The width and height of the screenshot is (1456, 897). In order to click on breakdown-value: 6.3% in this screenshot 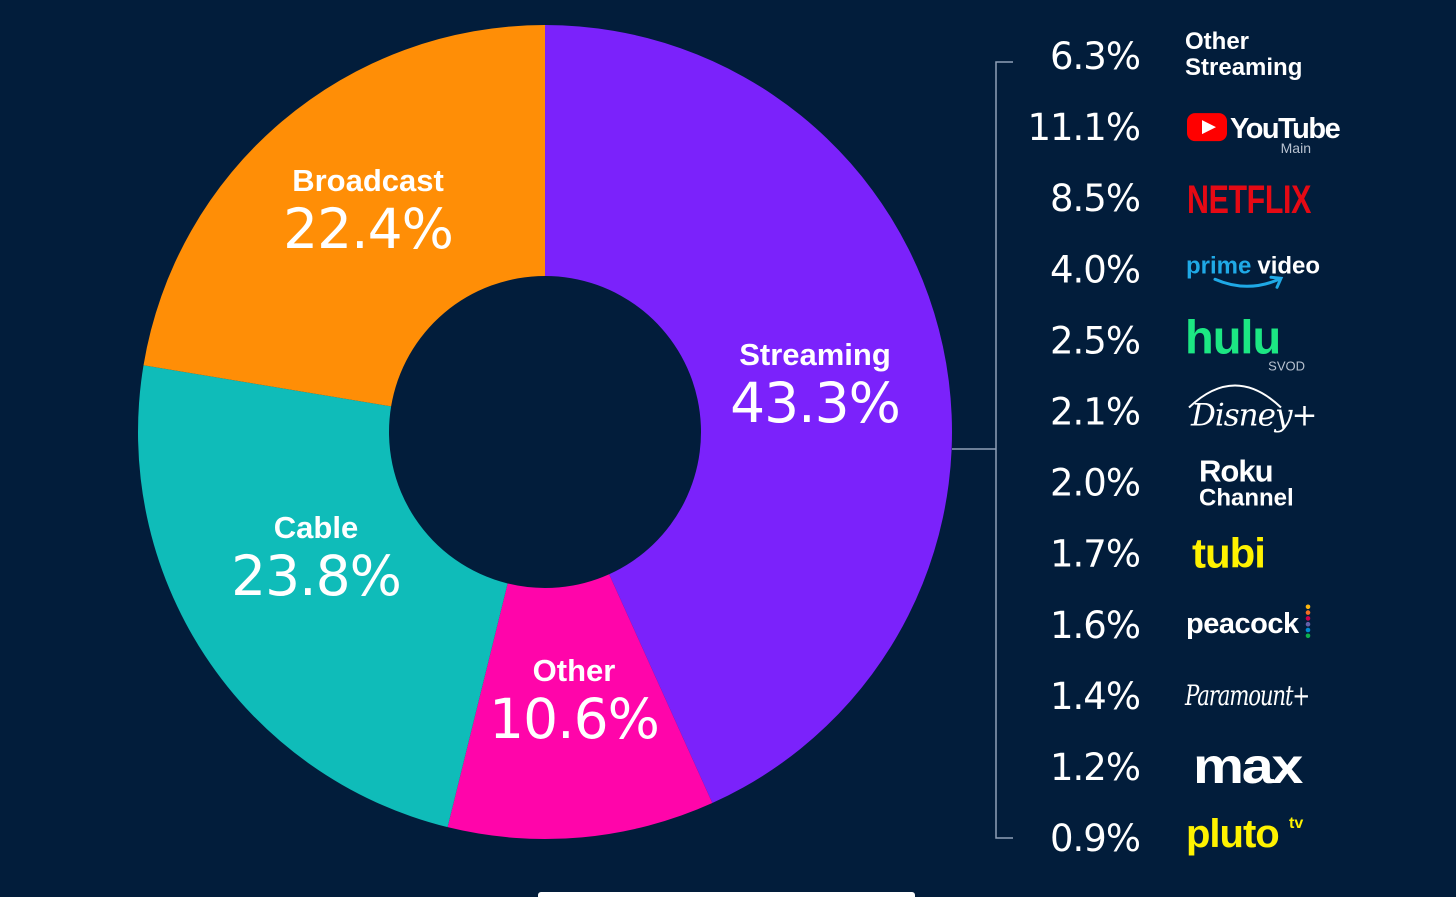, I will do `click(1095, 56)`.